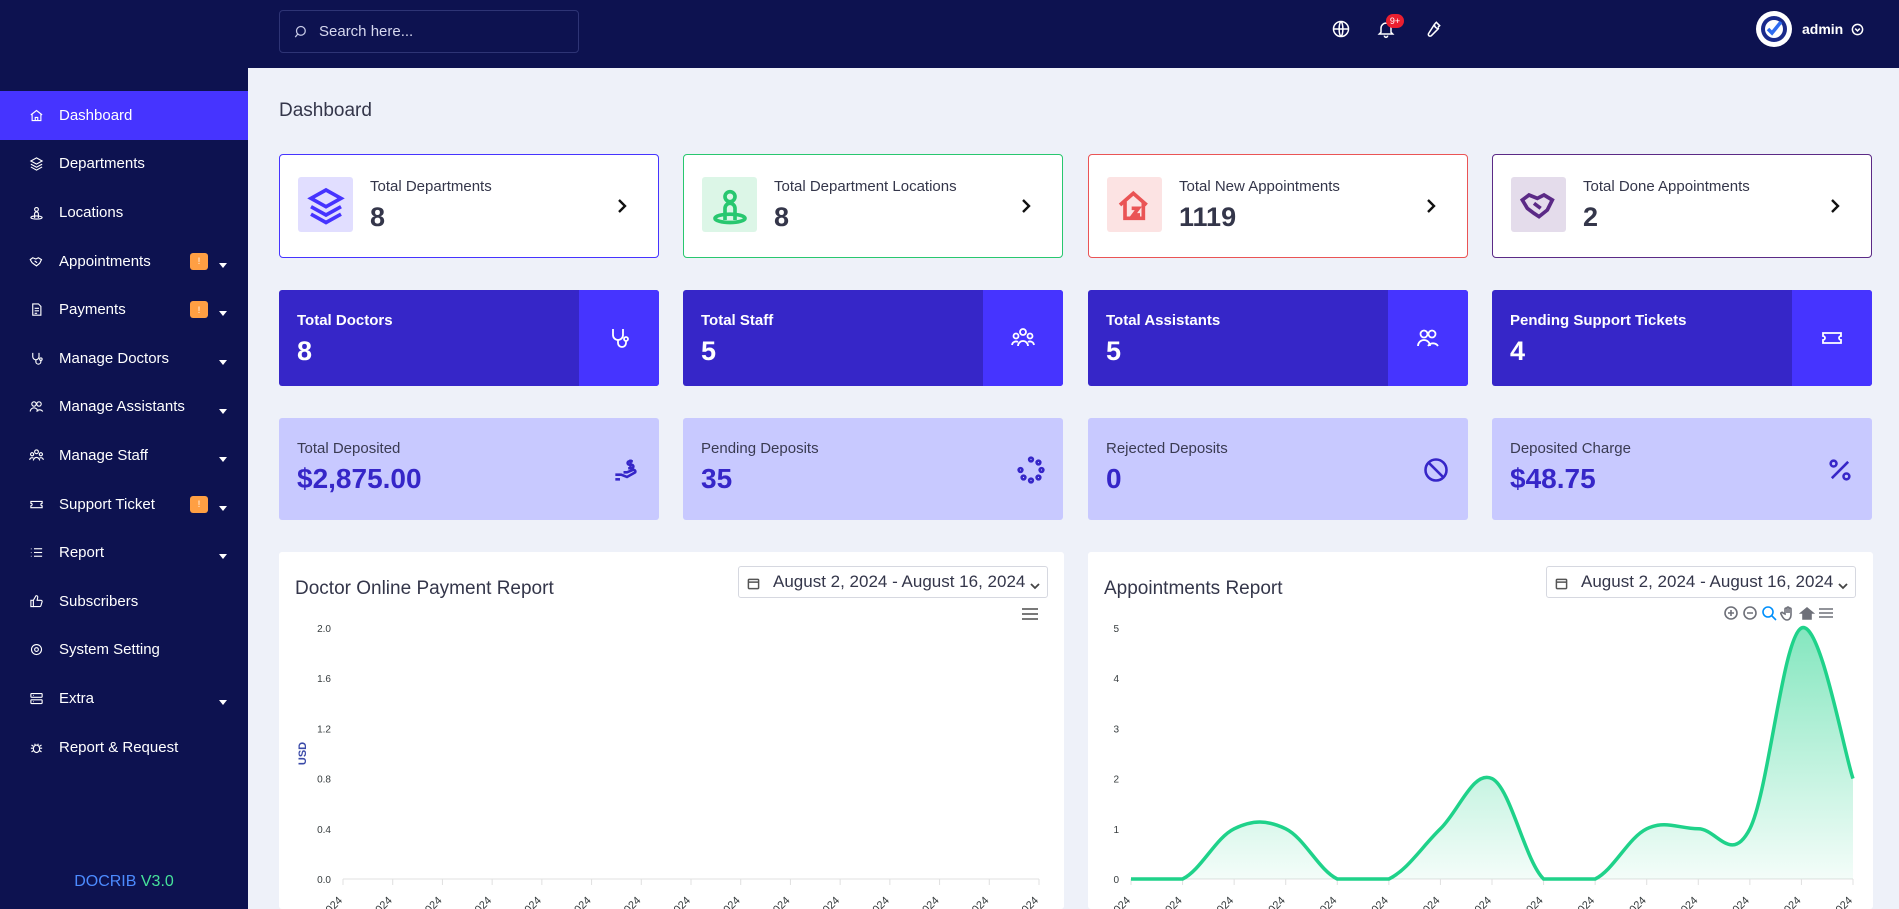 This screenshot has height=909, width=1899. I want to click on ban-icon, so click(1436, 470).